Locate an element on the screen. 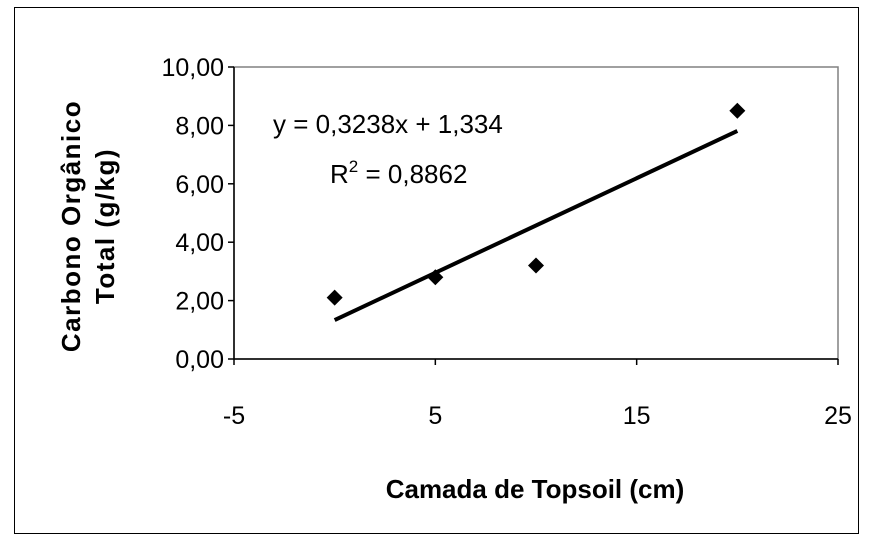 This screenshot has height=544, width=869. r-squared-label: R2 = 0,8862 is located at coordinates (398, 173).